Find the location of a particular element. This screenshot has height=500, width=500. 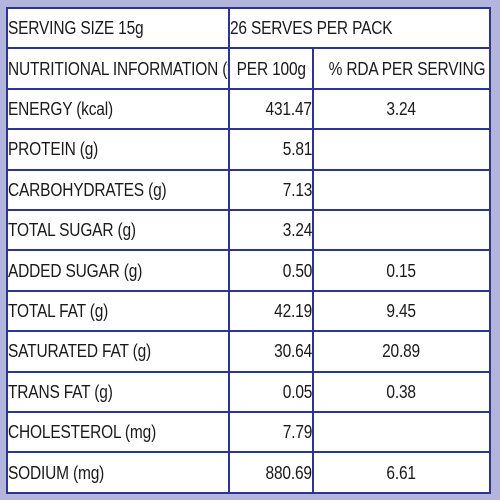

rda-value-cell: 6.61 is located at coordinates (401, 472).